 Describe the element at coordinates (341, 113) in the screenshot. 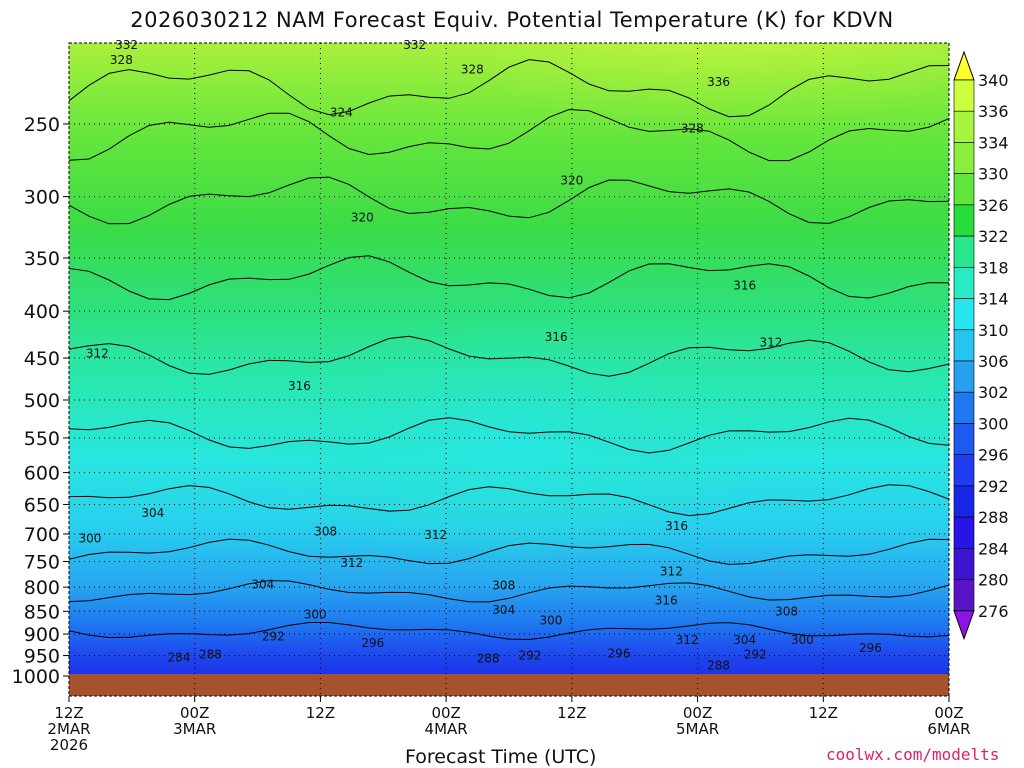

I see `contour-label: 324` at that location.